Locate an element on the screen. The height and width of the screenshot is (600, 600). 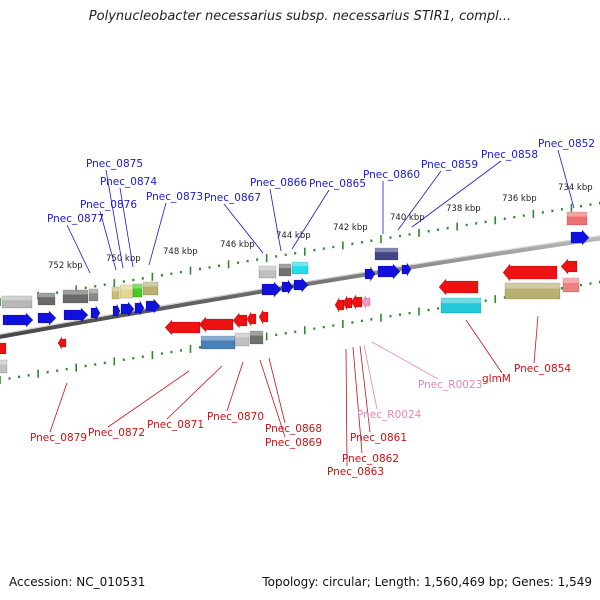
scale-label: 752 kbp is located at coordinates (65, 266).